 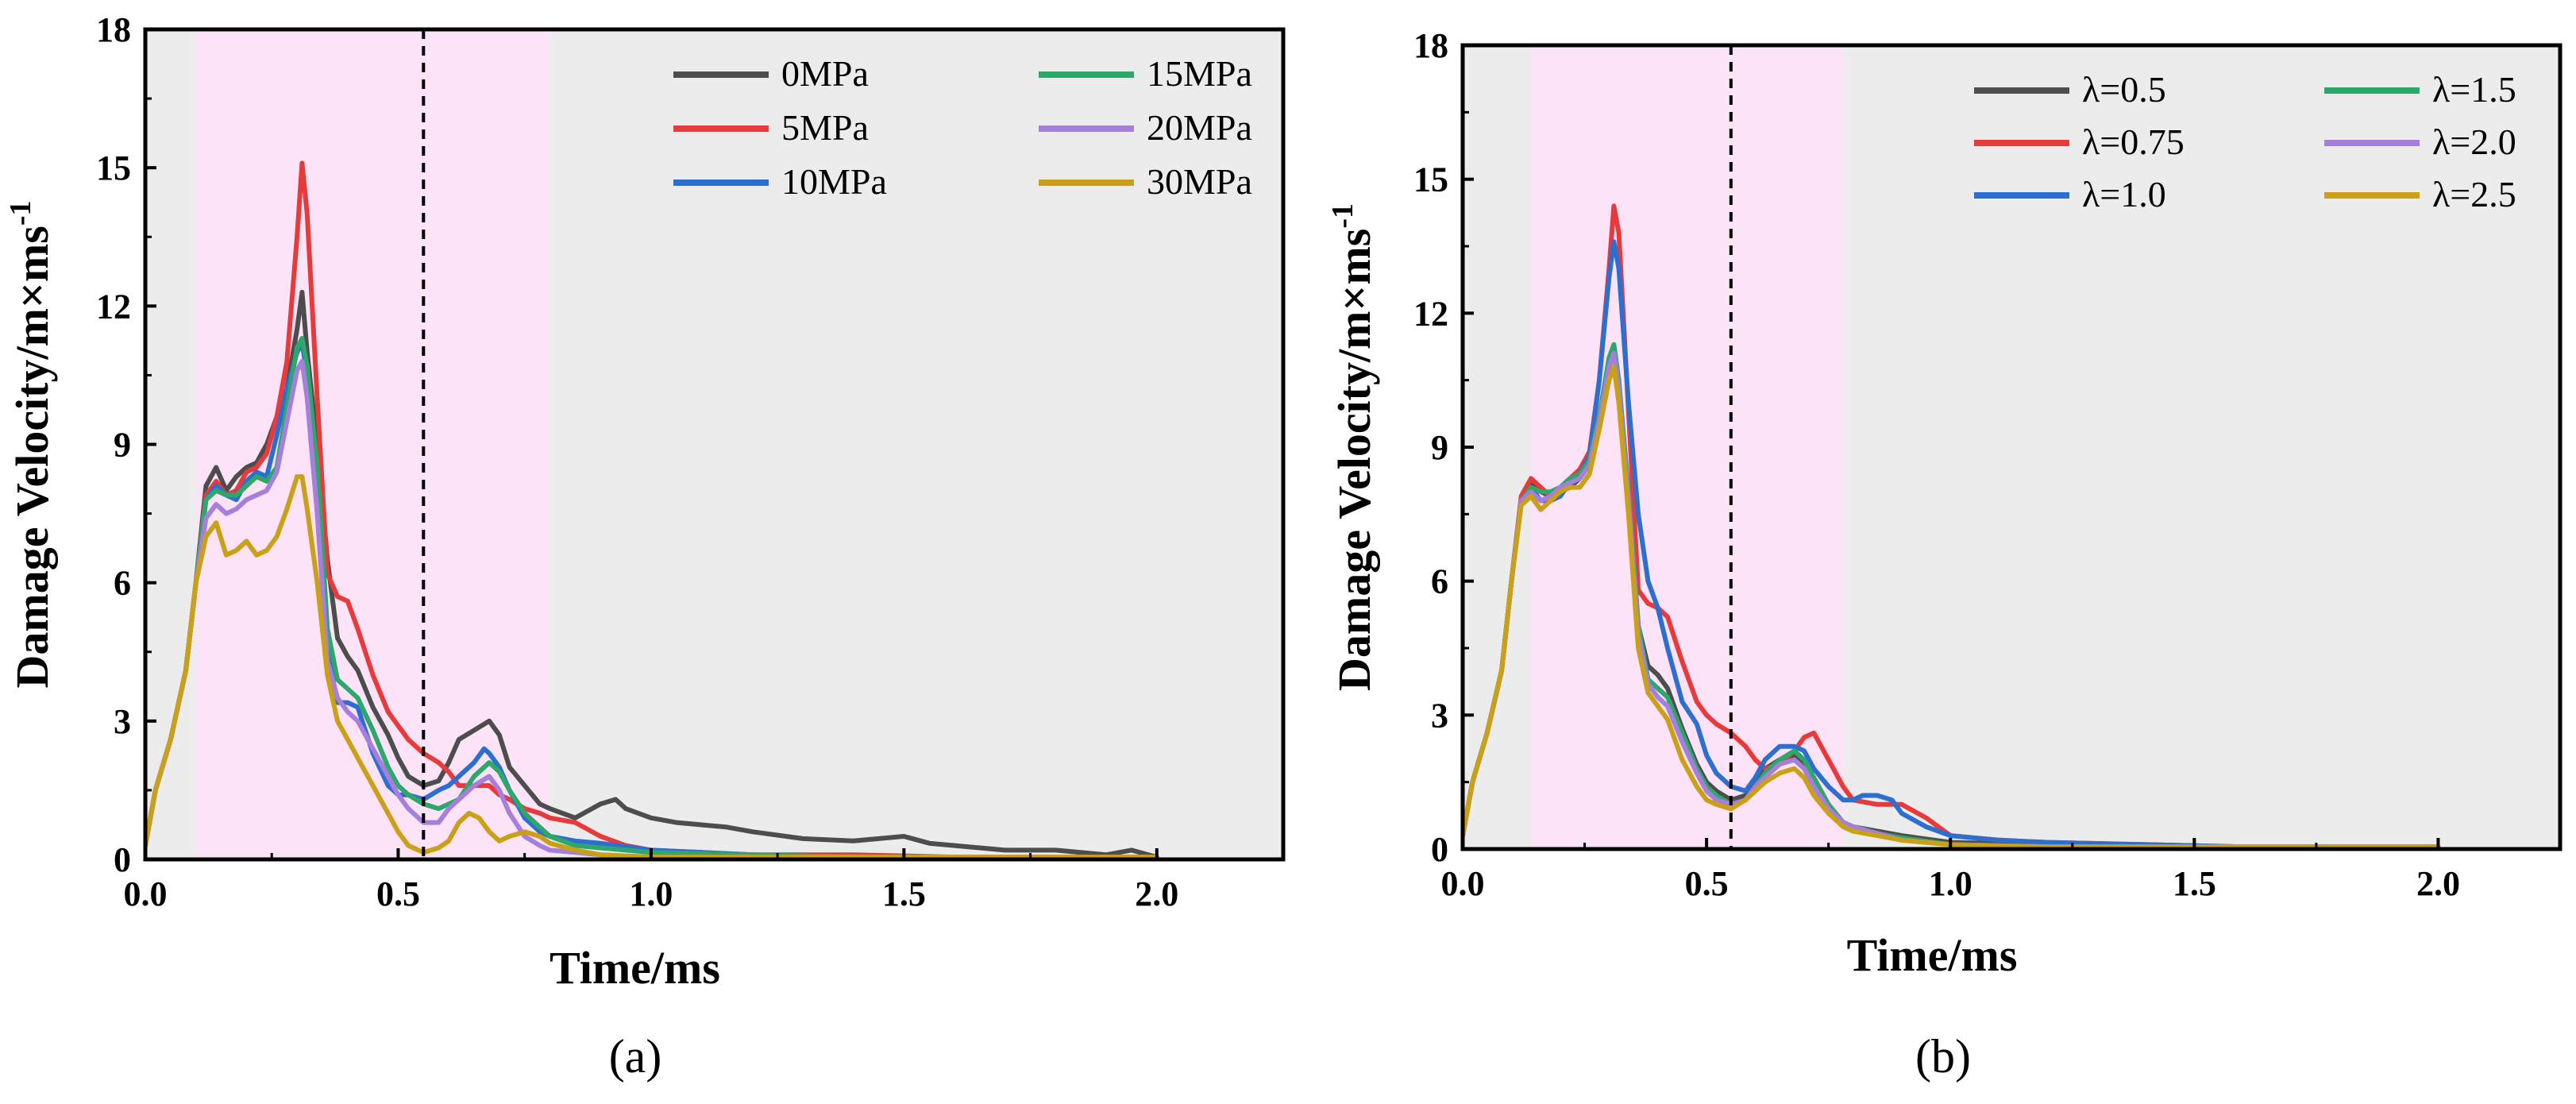 I want to click on legend-item-1: λ=0.5, so click(x=2070, y=89).